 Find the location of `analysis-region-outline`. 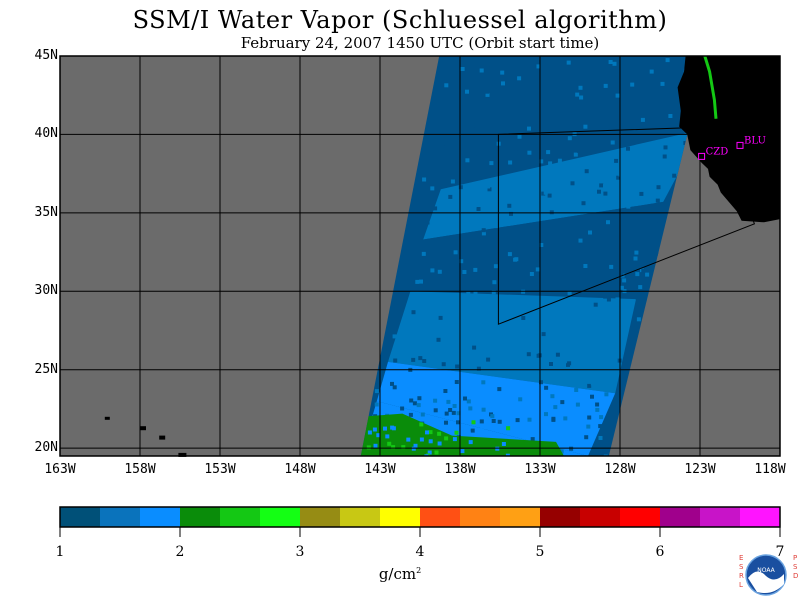

analysis-region-outline is located at coordinates (626, 225).